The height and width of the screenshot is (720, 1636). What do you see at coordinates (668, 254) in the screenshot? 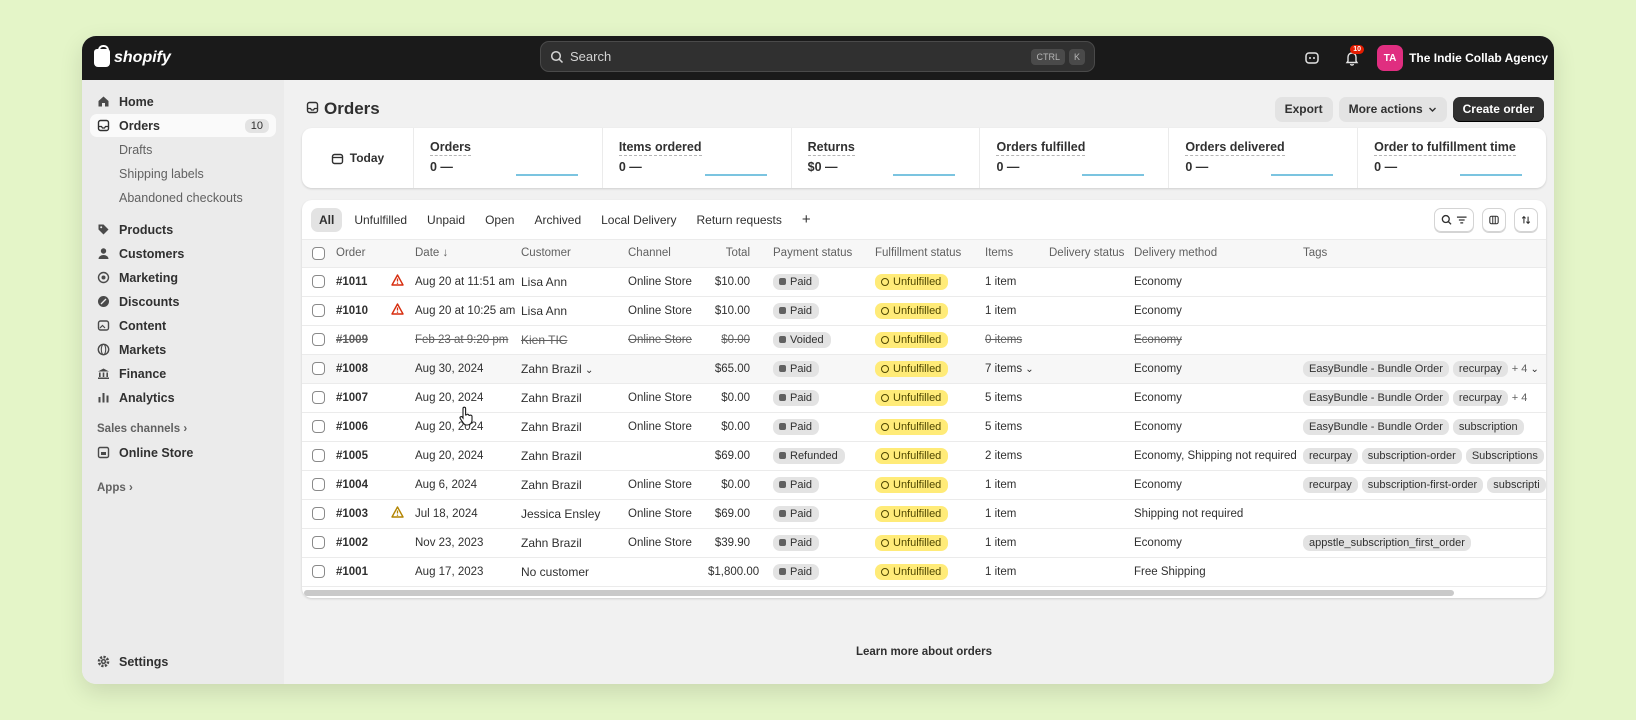
I see `column-header-channel: Channel` at bounding box center [668, 254].